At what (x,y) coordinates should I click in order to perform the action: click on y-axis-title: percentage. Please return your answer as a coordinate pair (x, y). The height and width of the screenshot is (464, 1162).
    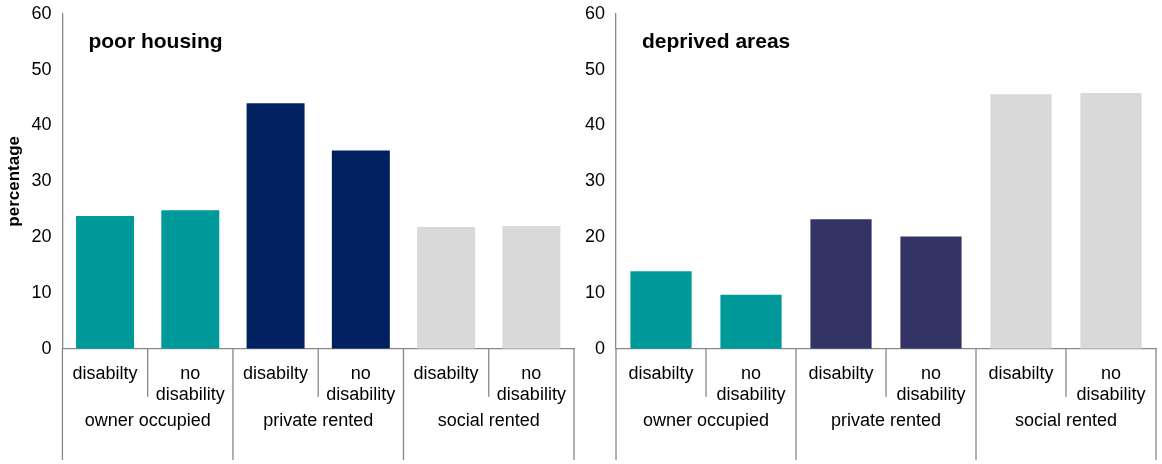
    Looking at the image, I should click on (13, 181).